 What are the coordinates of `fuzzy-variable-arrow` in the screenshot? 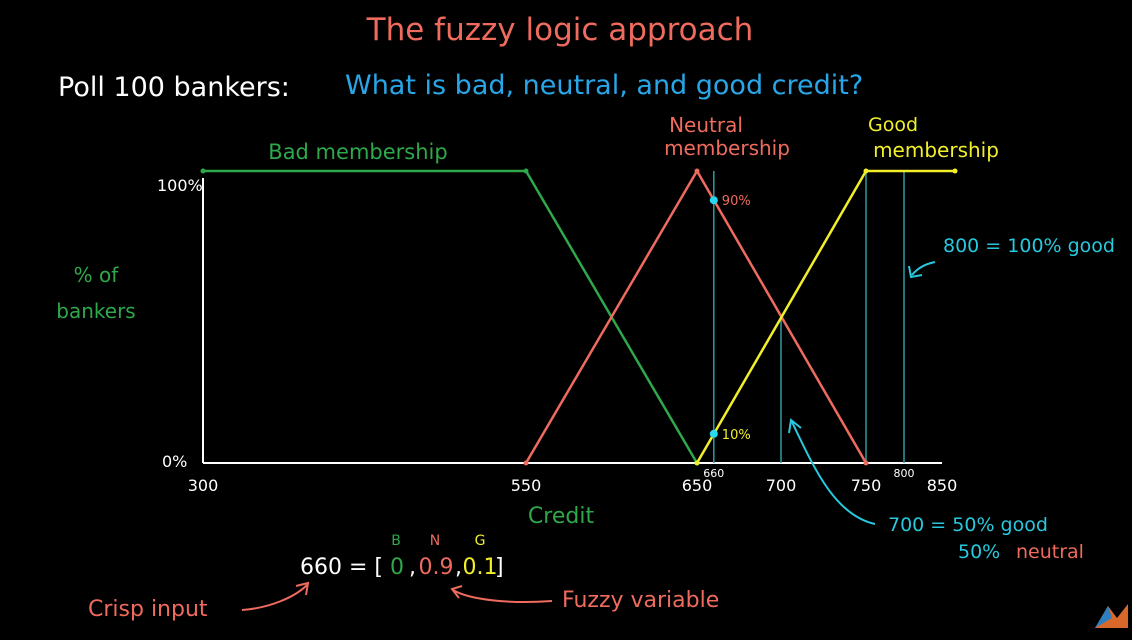 It's located at (502, 596).